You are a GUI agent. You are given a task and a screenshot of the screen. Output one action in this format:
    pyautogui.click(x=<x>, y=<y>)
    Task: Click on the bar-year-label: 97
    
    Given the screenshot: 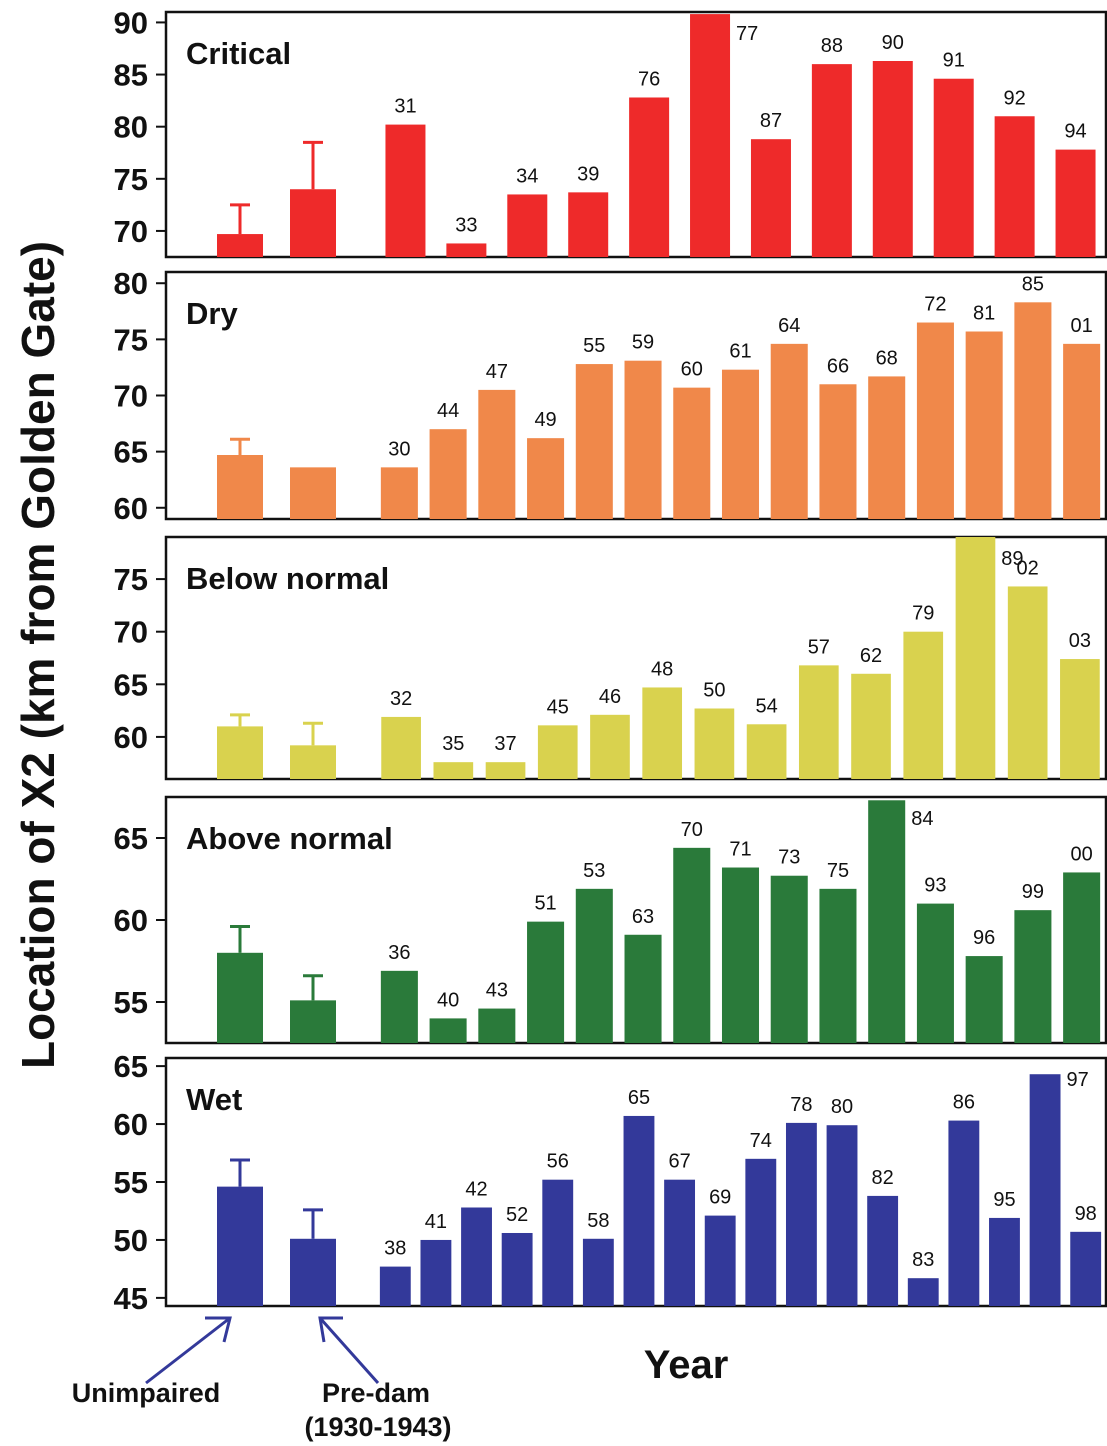 What is the action you would take?
    pyautogui.click(x=1078, y=1080)
    